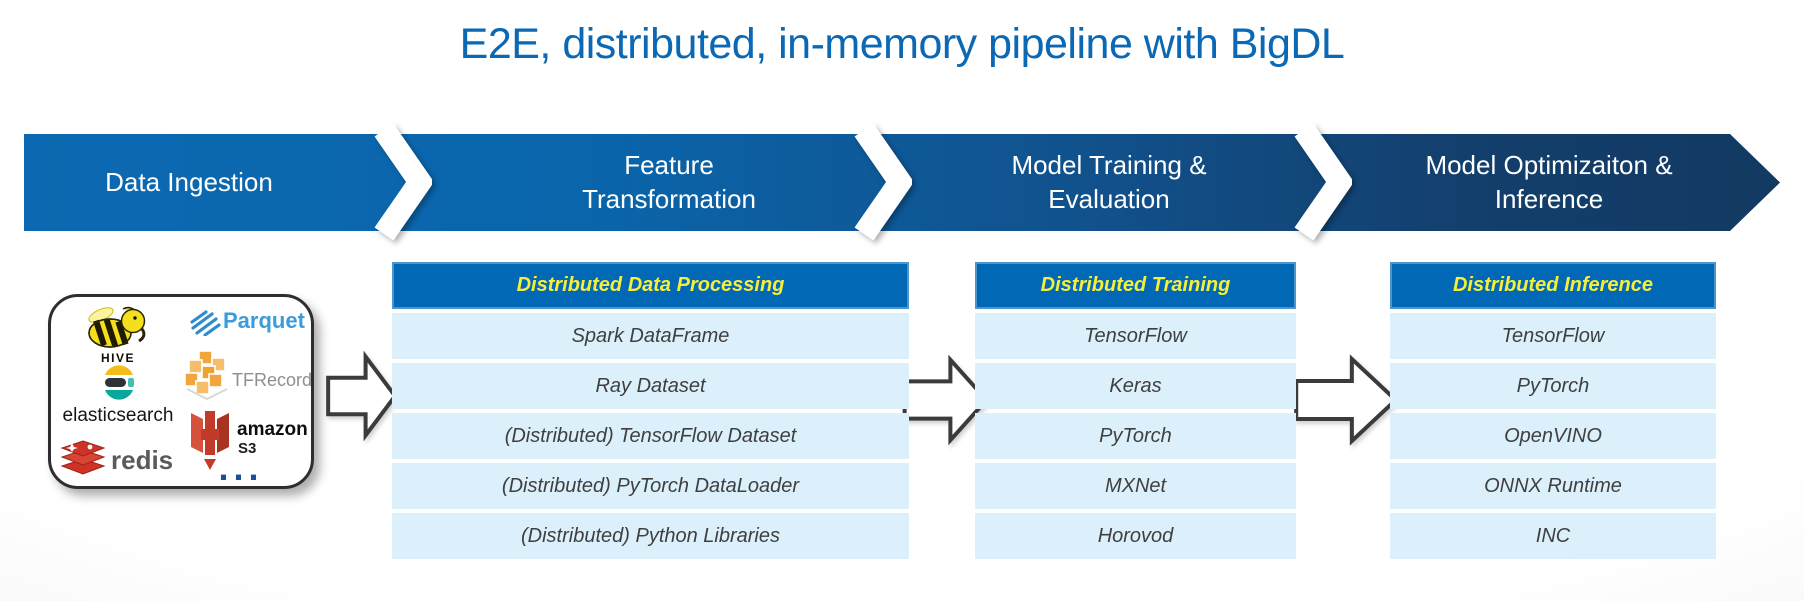 Image resolution: width=1804 pixels, height=601 pixels. I want to click on hive-label: HIVE, so click(117, 358).